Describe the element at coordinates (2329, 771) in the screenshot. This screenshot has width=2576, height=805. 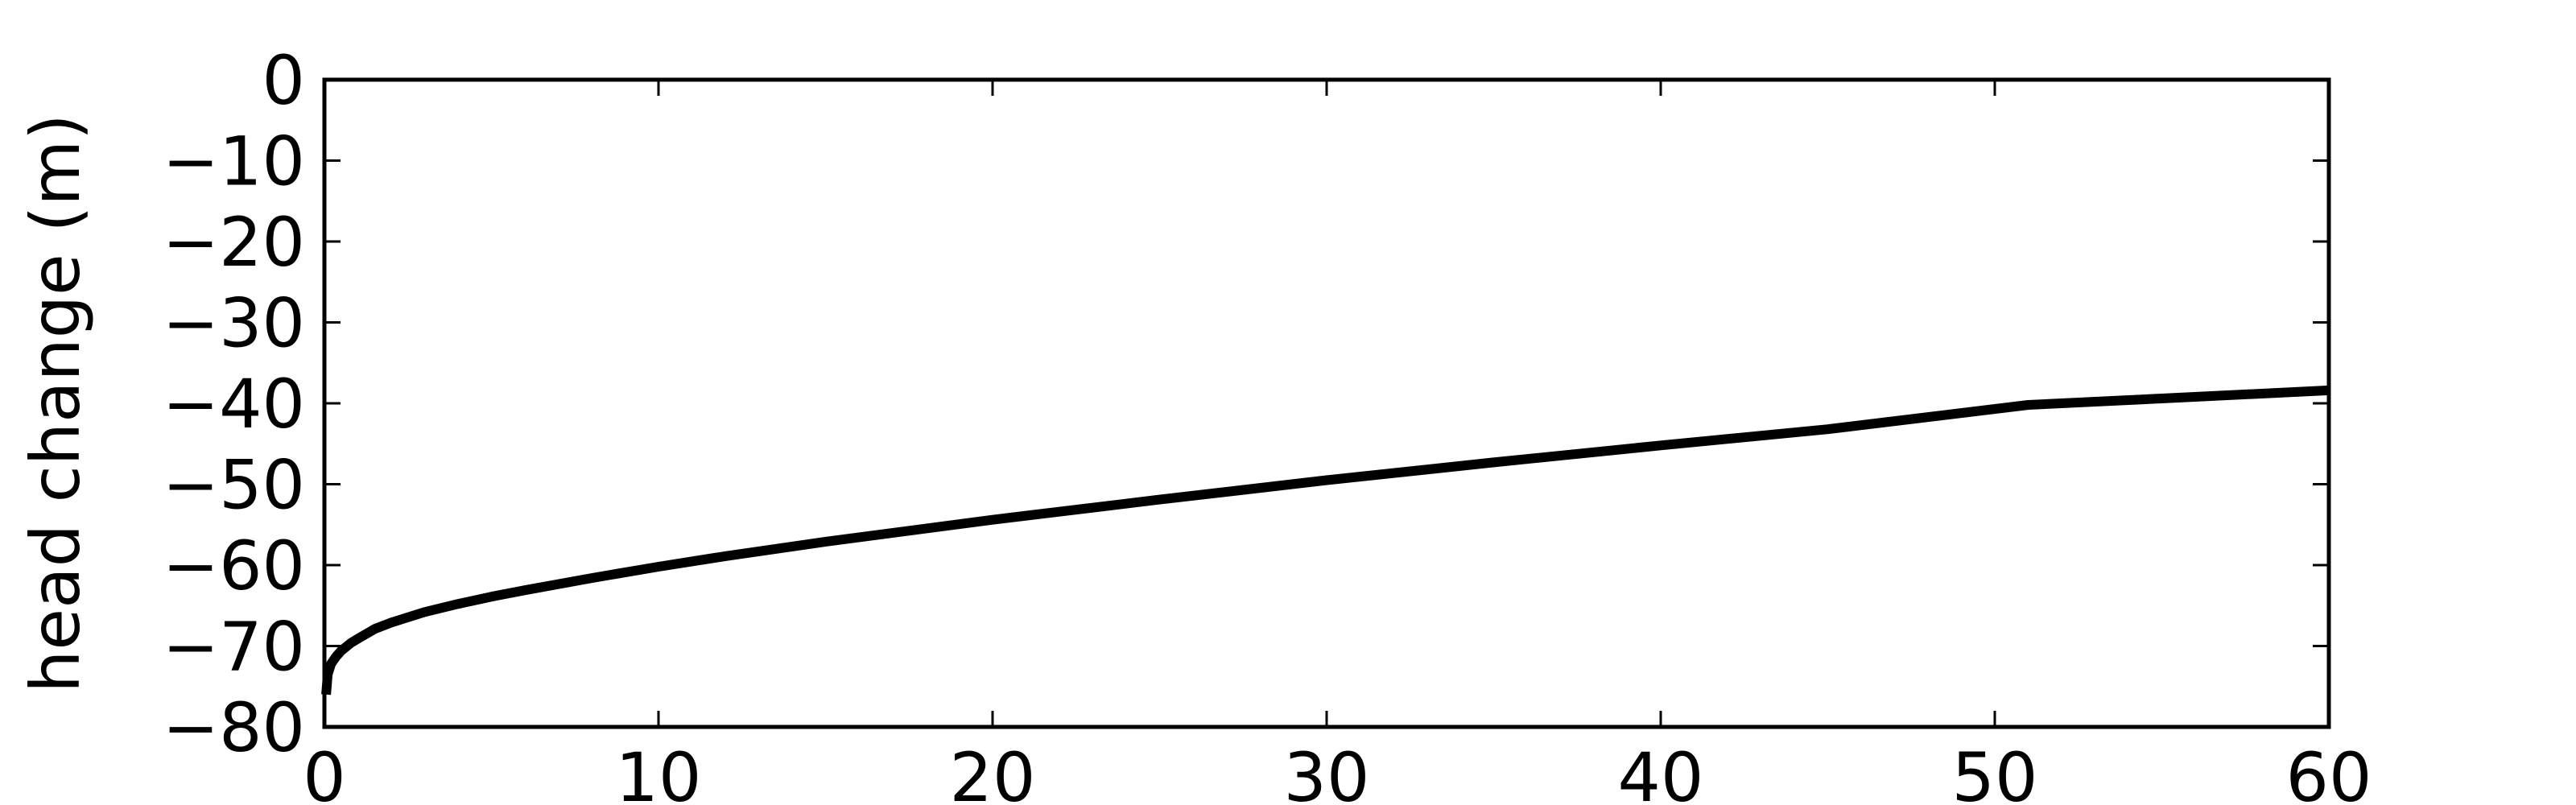
I see `x-tick-label: 60` at that location.